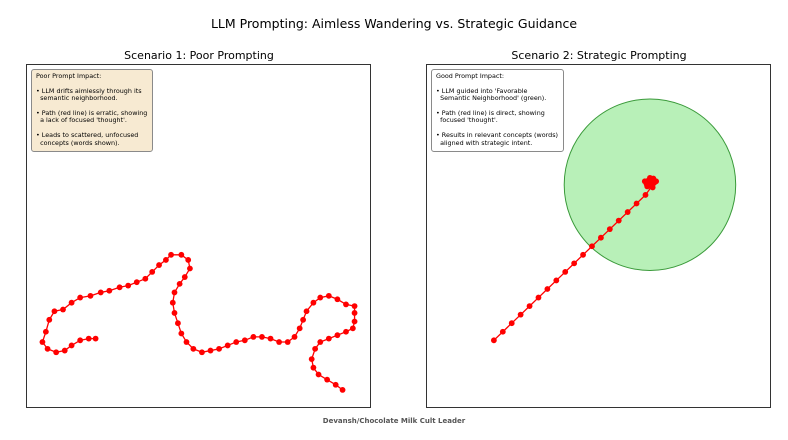 Image resolution: width=788 pixels, height=440 pixels. Describe the element at coordinates (199, 55) in the screenshot. I see `left-panel-title: Scenario 1: Poor Prompting` at that location.